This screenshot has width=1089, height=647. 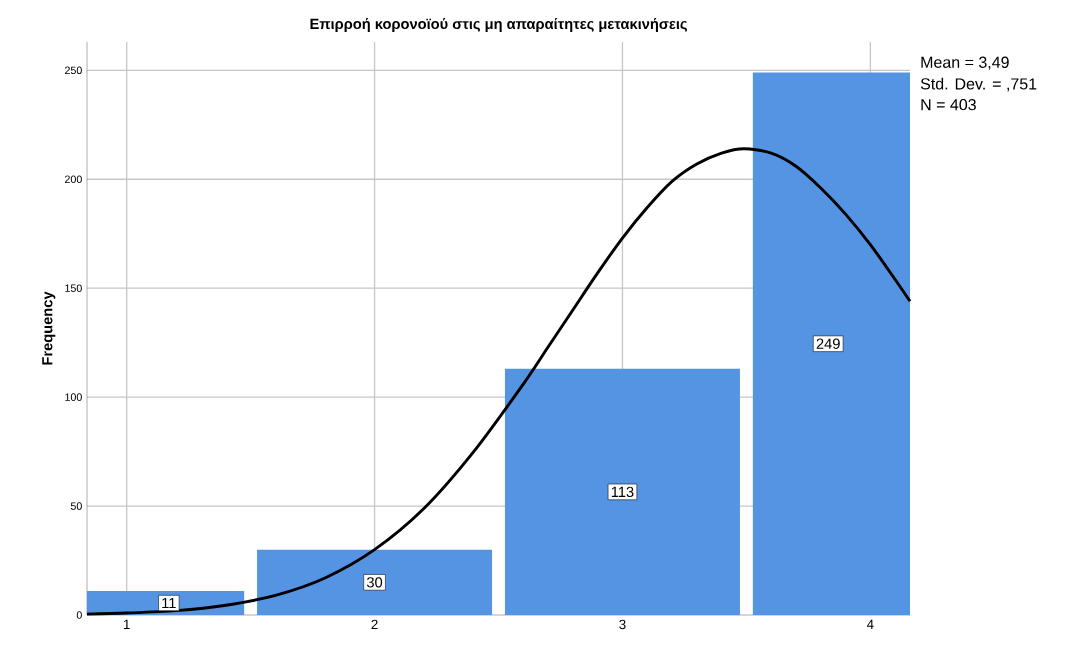 What do you see at coordinates (73, 70) in the screenshot?
I see `y-tick-label: 250` at bounding box center [73, 70].